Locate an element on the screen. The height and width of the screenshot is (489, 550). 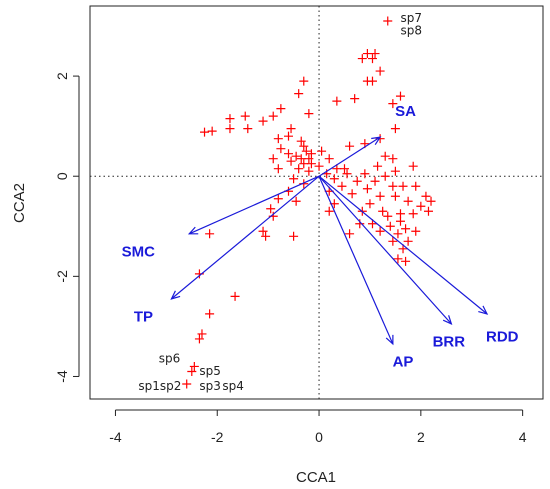
arrow-label-sa: SA is located at coordinates (405, 111).